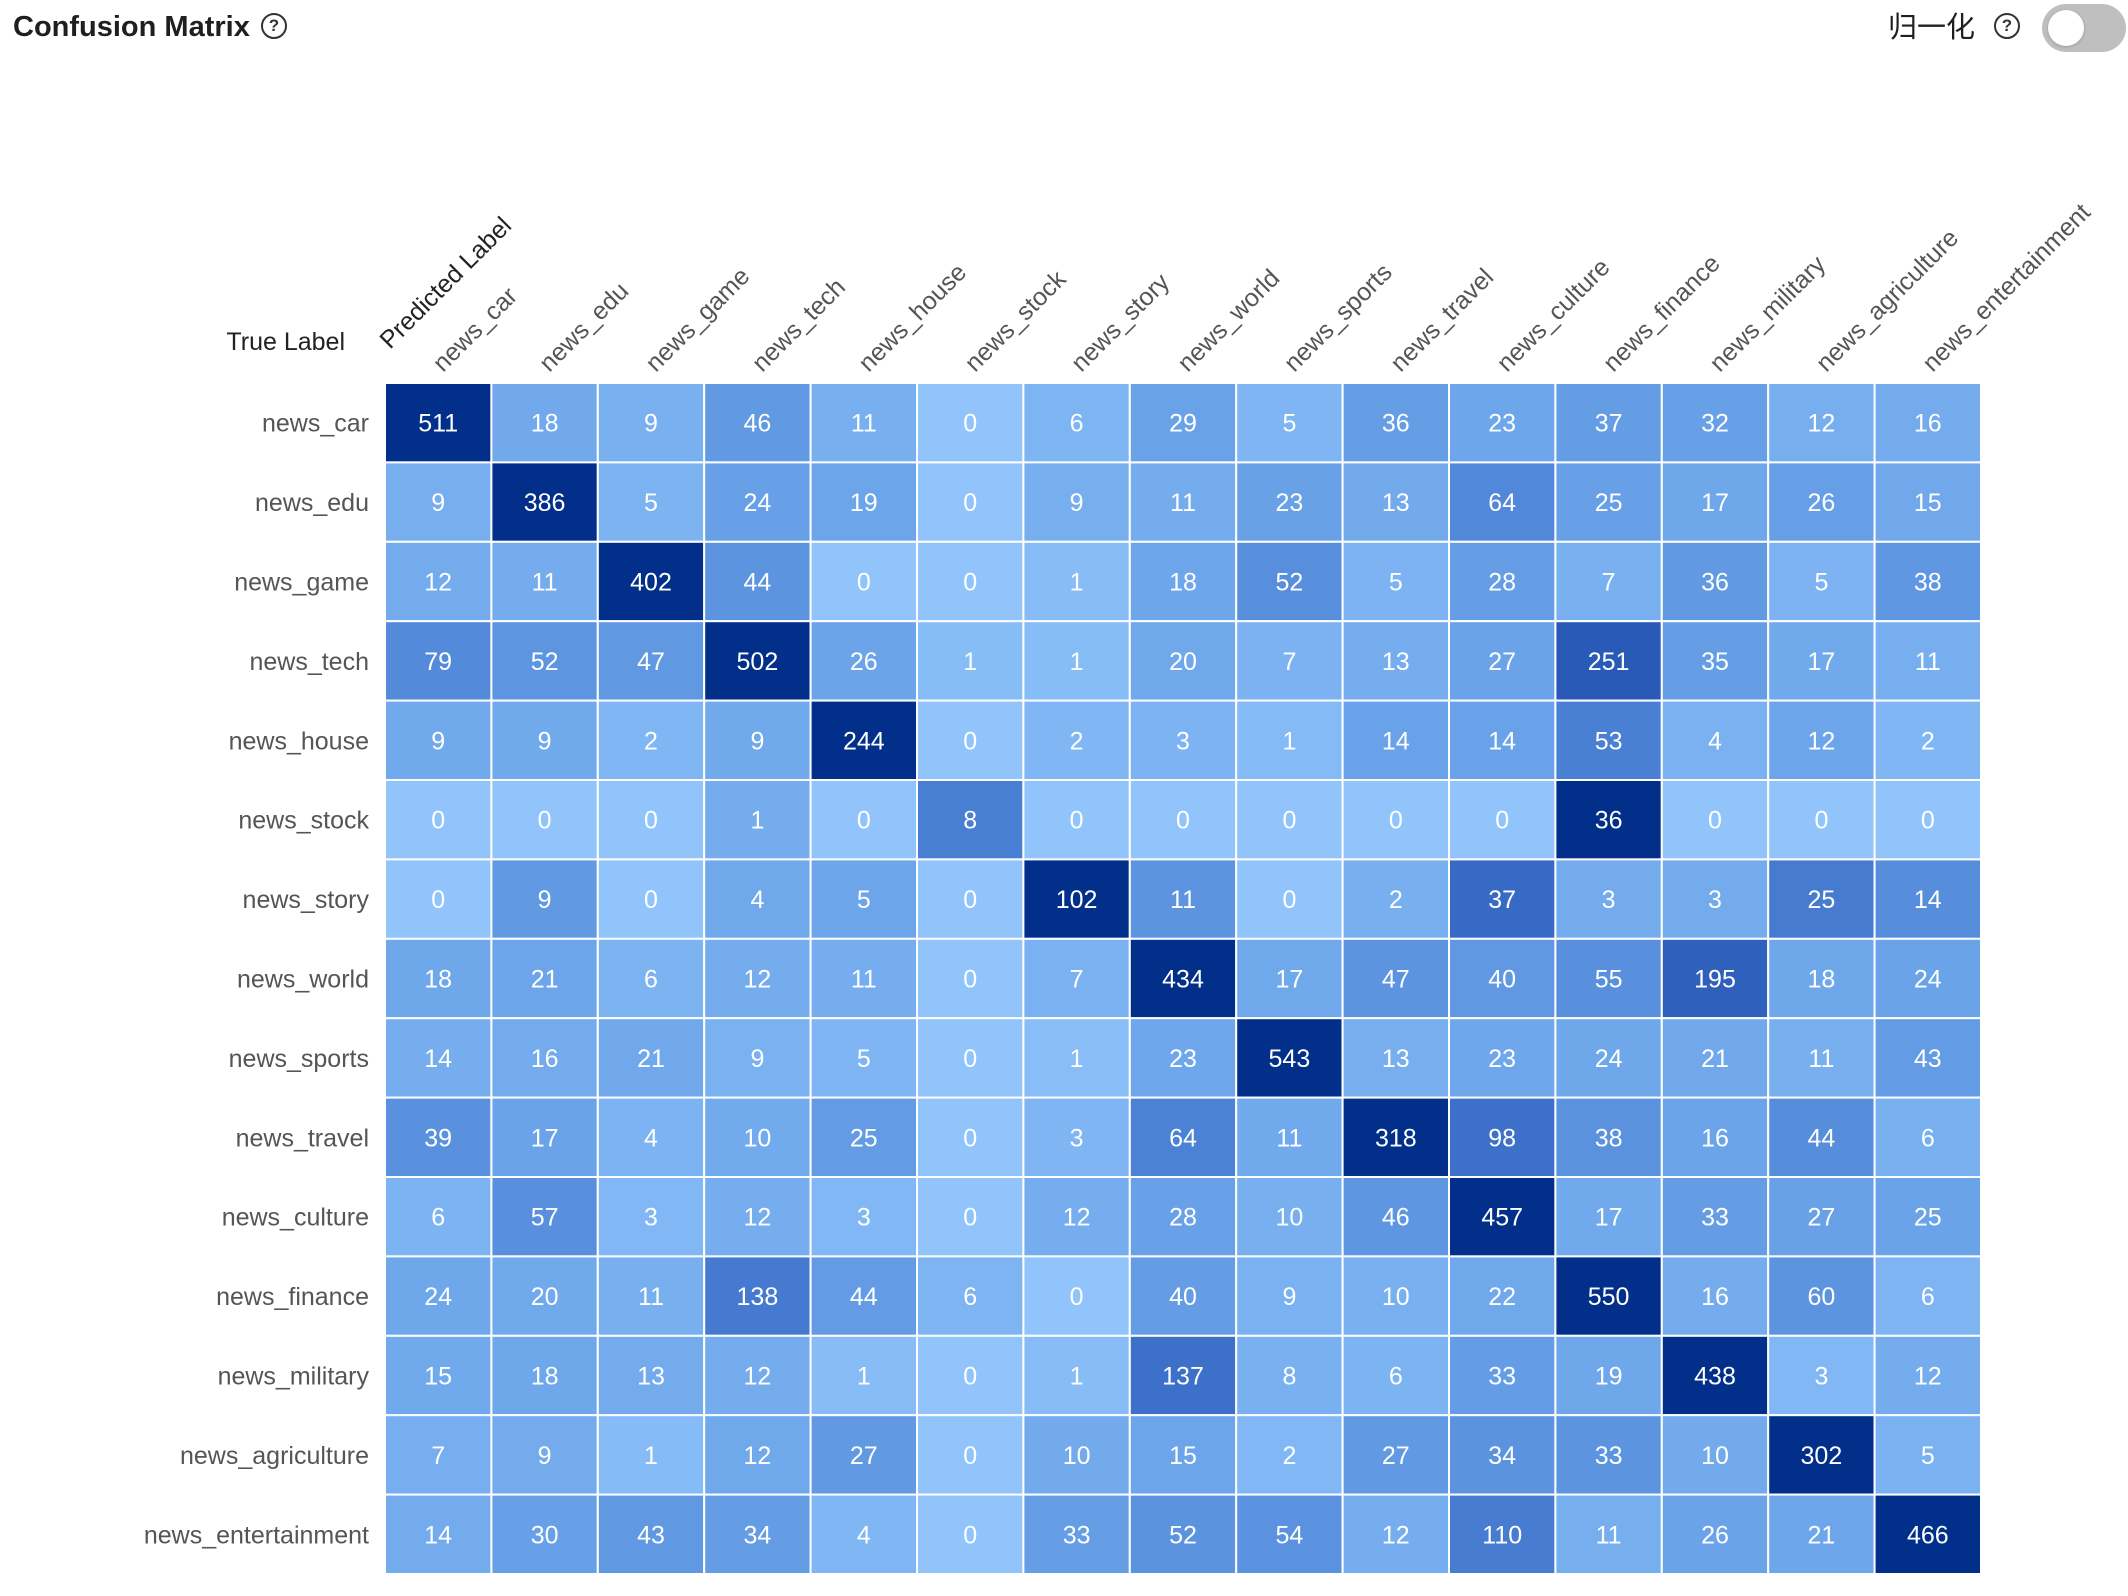 This screenshot has width=2128, height=1596. I want to click on normalize-toggle, so click(2084, 28).